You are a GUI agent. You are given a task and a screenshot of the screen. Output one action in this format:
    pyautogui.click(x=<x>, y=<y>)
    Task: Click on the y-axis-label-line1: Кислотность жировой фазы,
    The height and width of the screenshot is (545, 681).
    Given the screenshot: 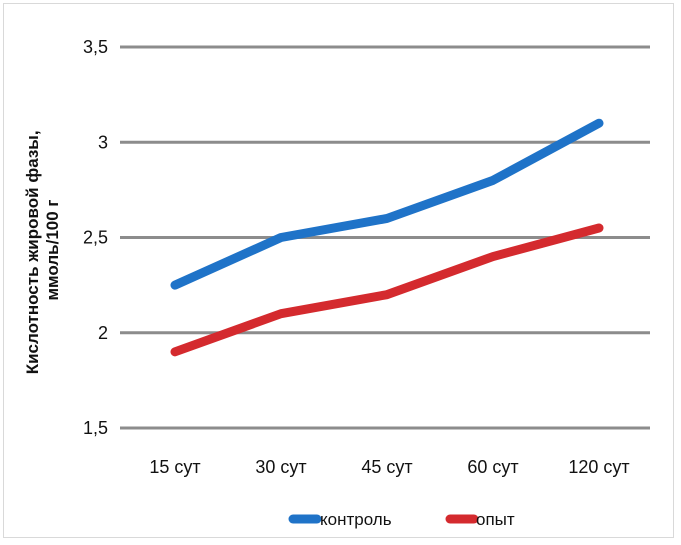 What is the action you would take?
    pyautogui.click(x=32, y=252)
    